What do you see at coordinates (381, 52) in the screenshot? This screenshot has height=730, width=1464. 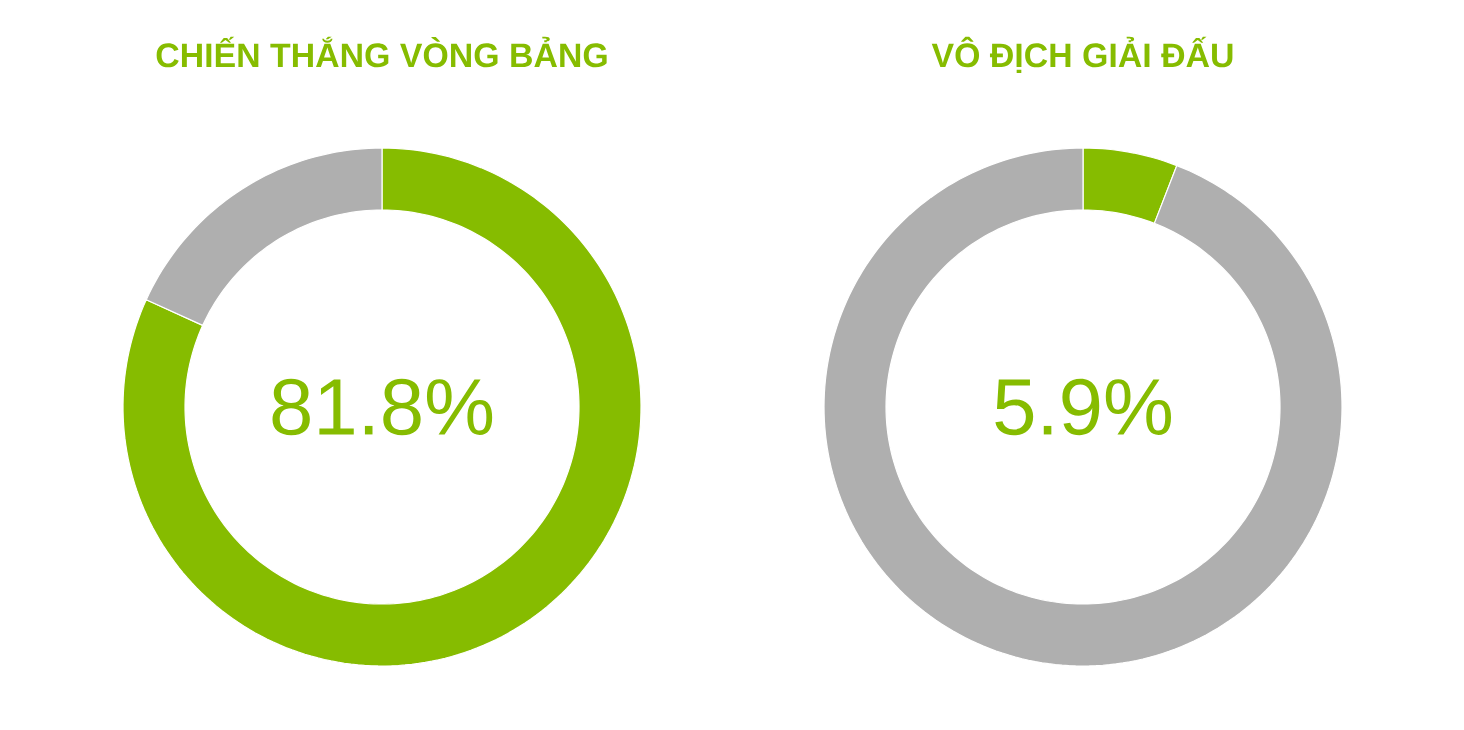 I see `chart-title: CHIẾN THẮNG VÒNG BẢNG` at bounding box center [381, 52].